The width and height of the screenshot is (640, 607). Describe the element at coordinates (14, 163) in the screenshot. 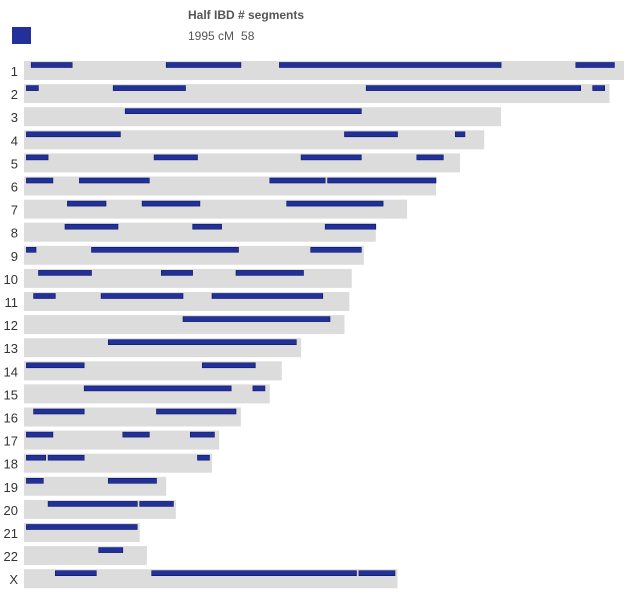

I see `chromosome-label: 5` at that location.